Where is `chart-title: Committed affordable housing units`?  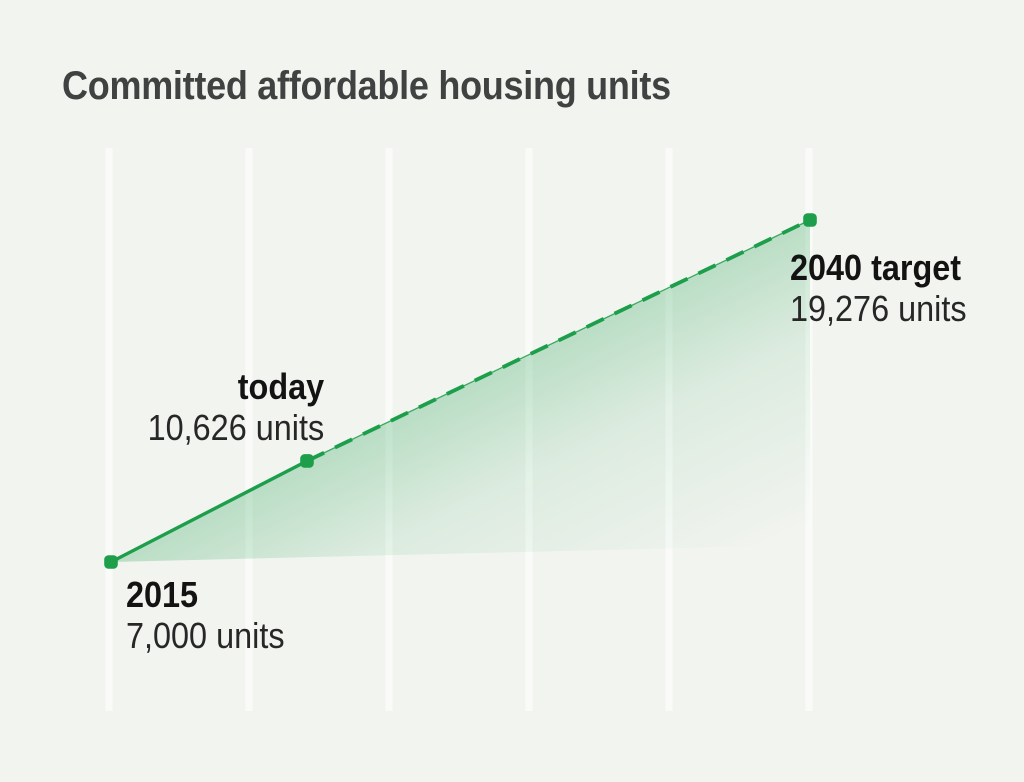
chart-title: Committed affordable housing units is located at coordinates (366, 86).